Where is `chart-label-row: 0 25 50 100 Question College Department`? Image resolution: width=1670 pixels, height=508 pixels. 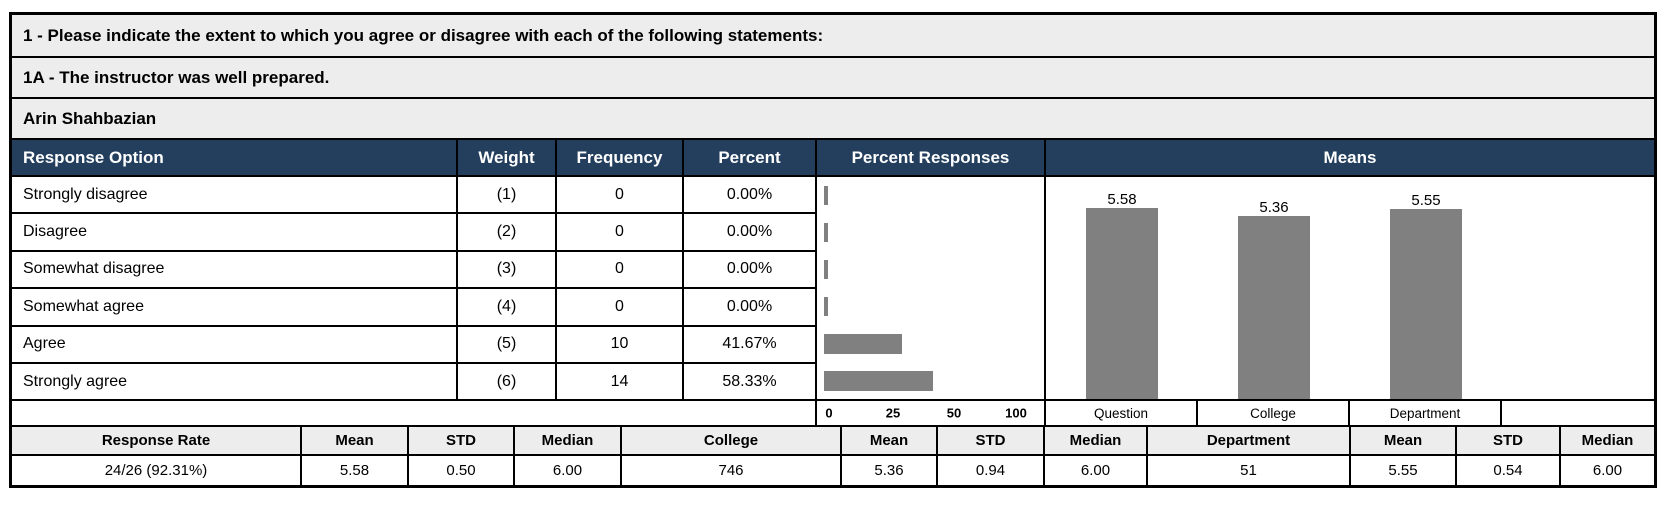 chart-label-row: 0 25 50 100 Question College Department is located at coordinates (833, 414).